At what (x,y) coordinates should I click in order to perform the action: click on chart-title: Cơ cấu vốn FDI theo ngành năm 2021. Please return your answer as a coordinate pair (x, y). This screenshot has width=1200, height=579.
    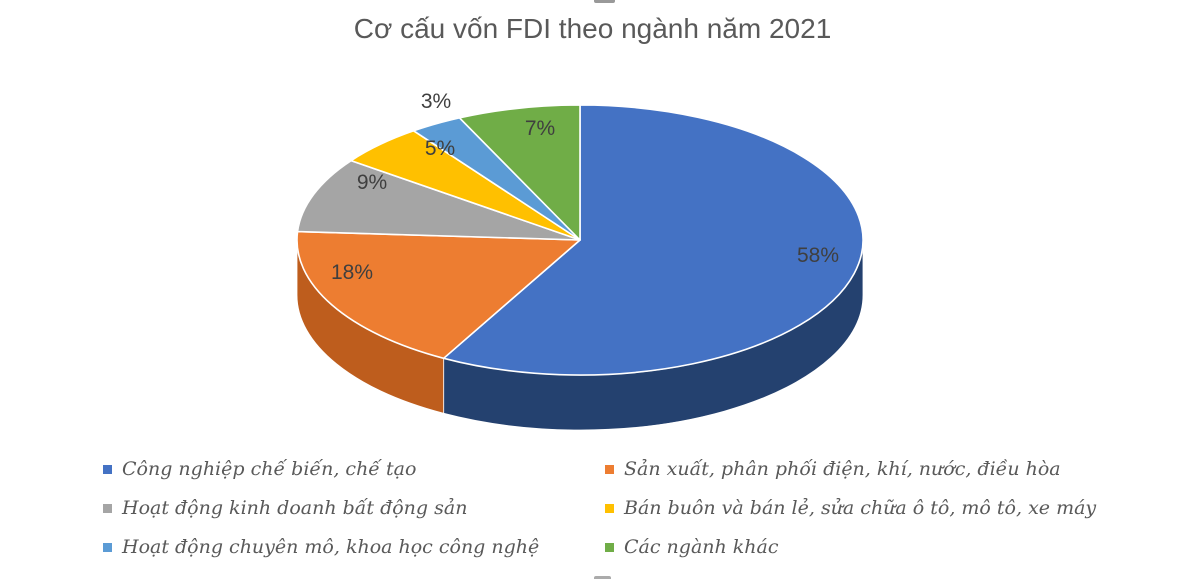
    Looking at the image, I should click on (592, 28).